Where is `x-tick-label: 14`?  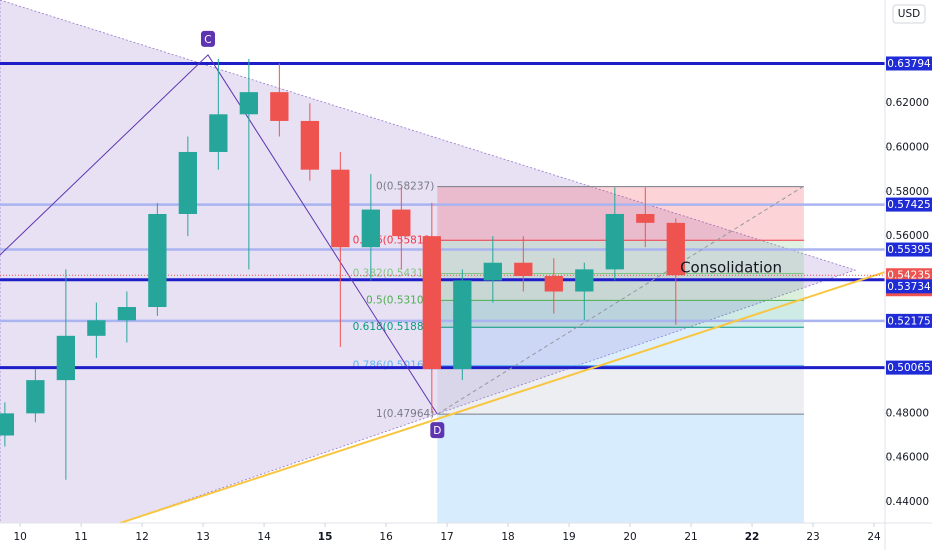 x-tick-label: 14 is located at coordinates (264, 537).